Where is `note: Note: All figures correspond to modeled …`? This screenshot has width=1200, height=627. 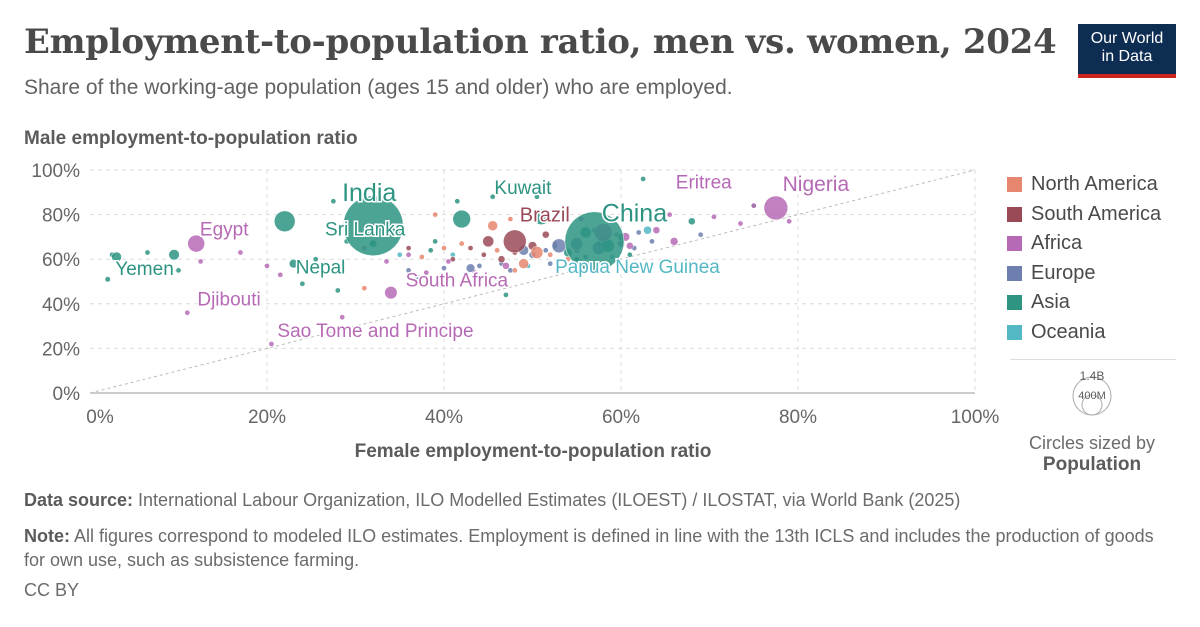 note: Note: All figures correspond to modeled … is located at coordinates (599, 548).